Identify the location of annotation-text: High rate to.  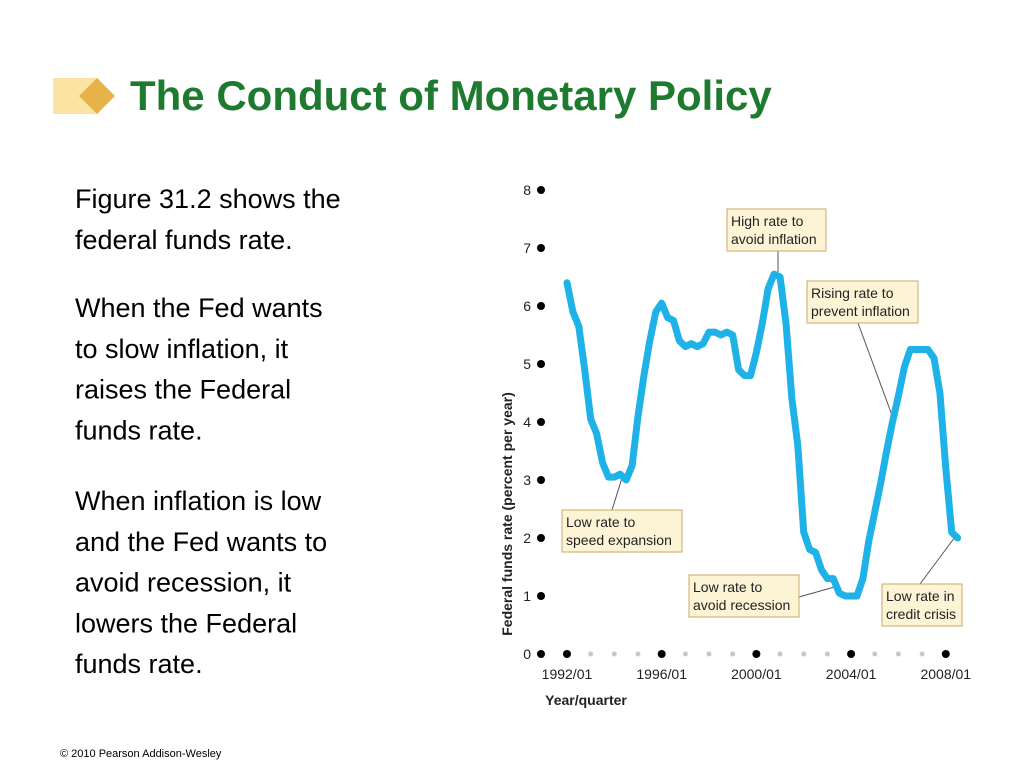
(767, 221).